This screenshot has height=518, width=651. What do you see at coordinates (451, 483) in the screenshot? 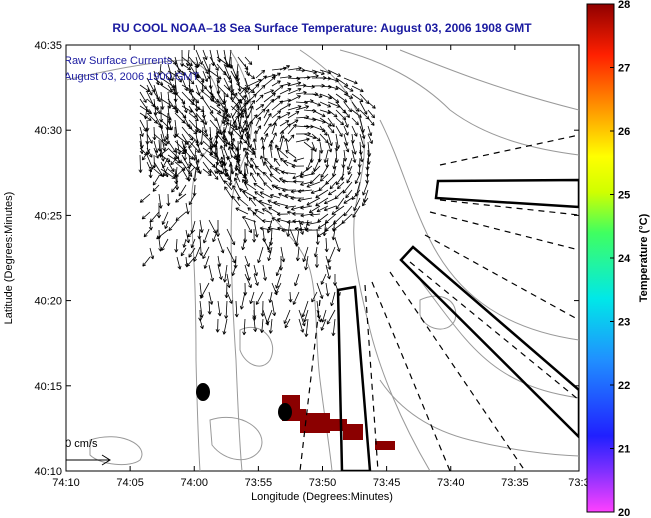
I see `x-tick-label: 73:40` at bounding box center [451, 483].